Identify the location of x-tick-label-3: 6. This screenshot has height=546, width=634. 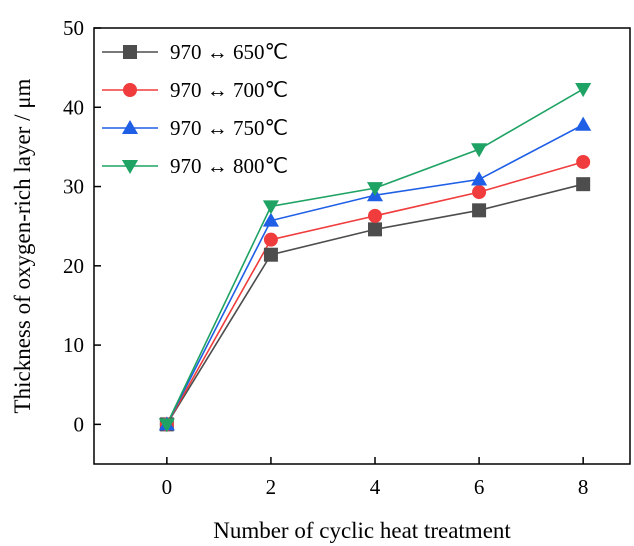
(479, 487).